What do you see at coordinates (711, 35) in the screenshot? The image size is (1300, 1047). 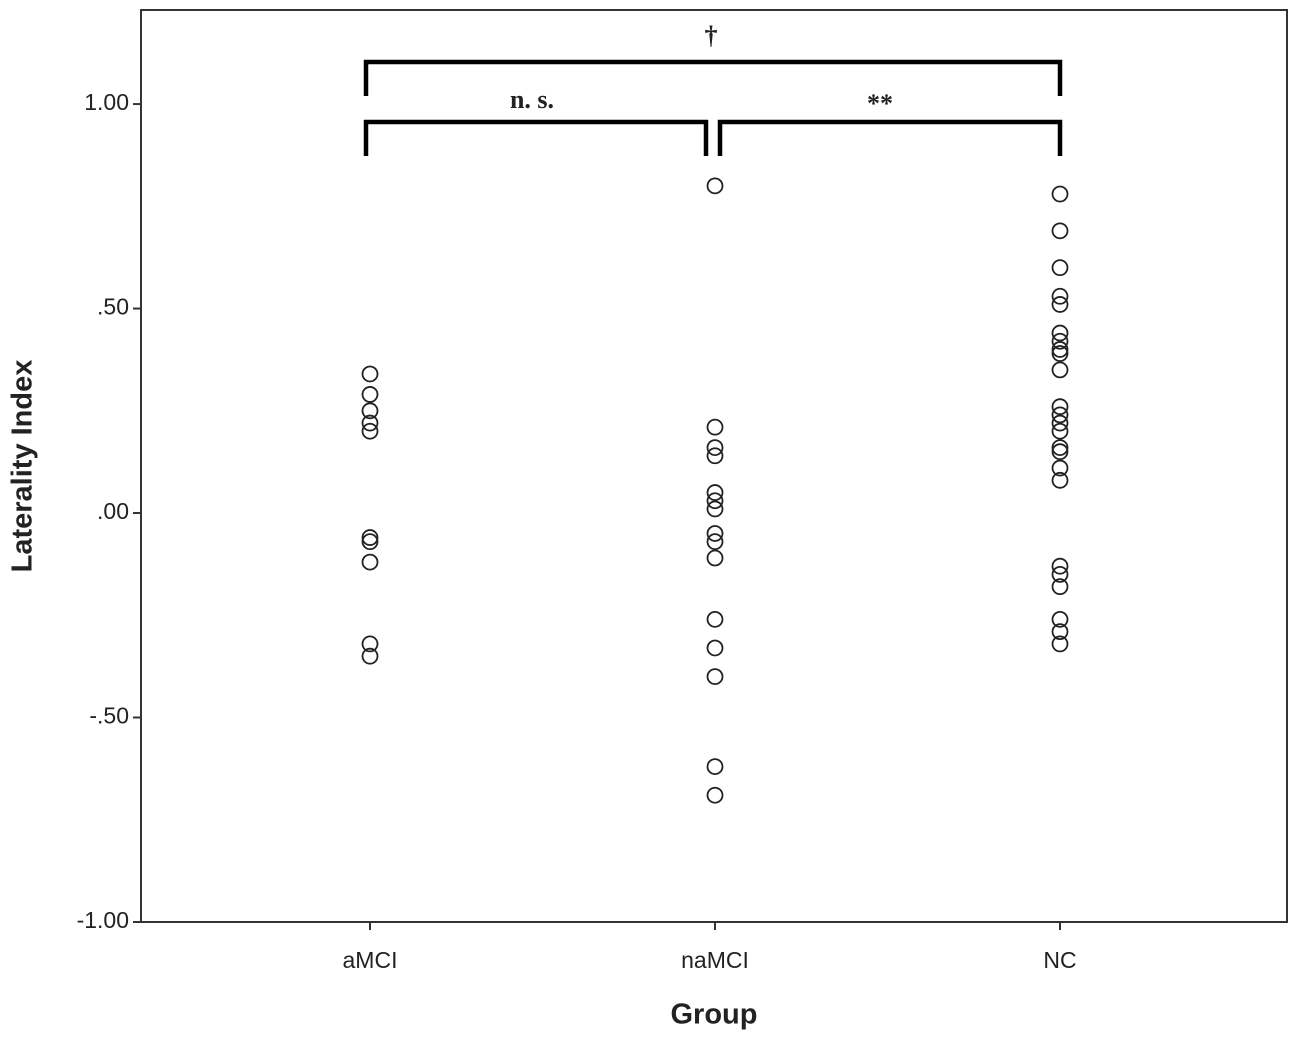 I see `annotation: †` at bounding box center [711, 35].